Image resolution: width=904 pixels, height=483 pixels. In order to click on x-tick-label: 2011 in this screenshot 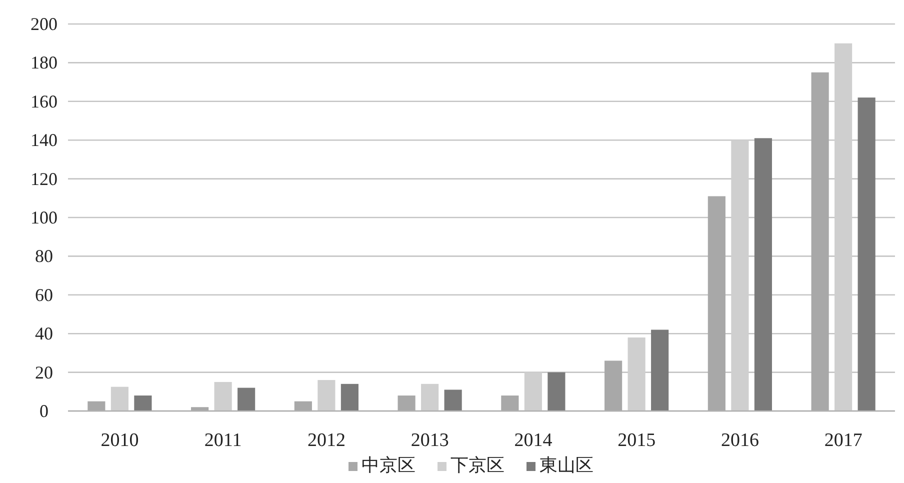, I will do `click(223, 440)`.